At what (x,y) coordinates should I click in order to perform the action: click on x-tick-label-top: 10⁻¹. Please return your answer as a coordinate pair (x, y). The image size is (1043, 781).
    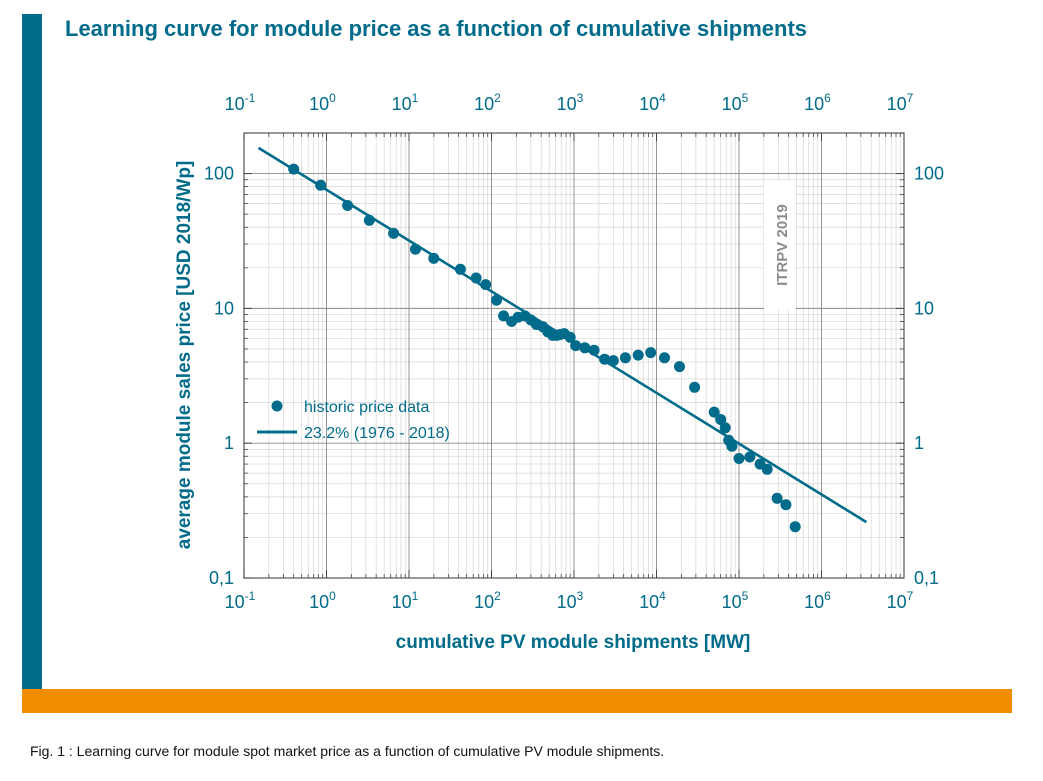
    Looking at the image, I should click on (240, 102).